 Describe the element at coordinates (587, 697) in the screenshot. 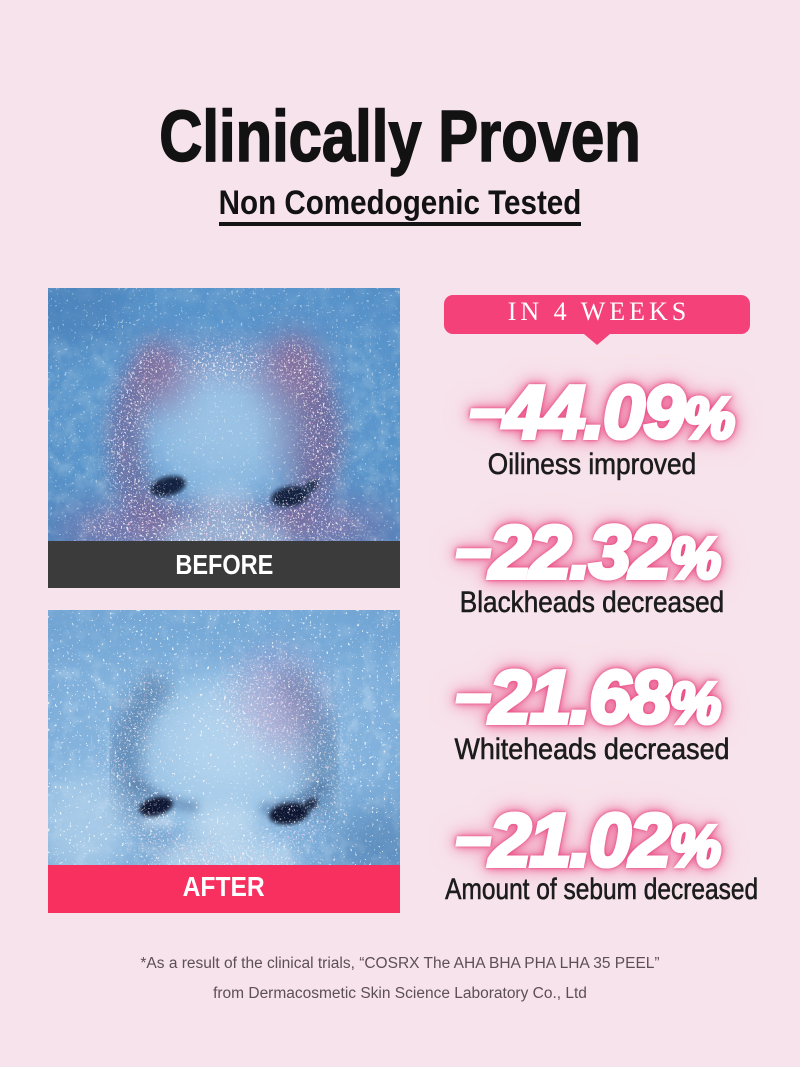

I see `svg-text: –21.68%` at that location.